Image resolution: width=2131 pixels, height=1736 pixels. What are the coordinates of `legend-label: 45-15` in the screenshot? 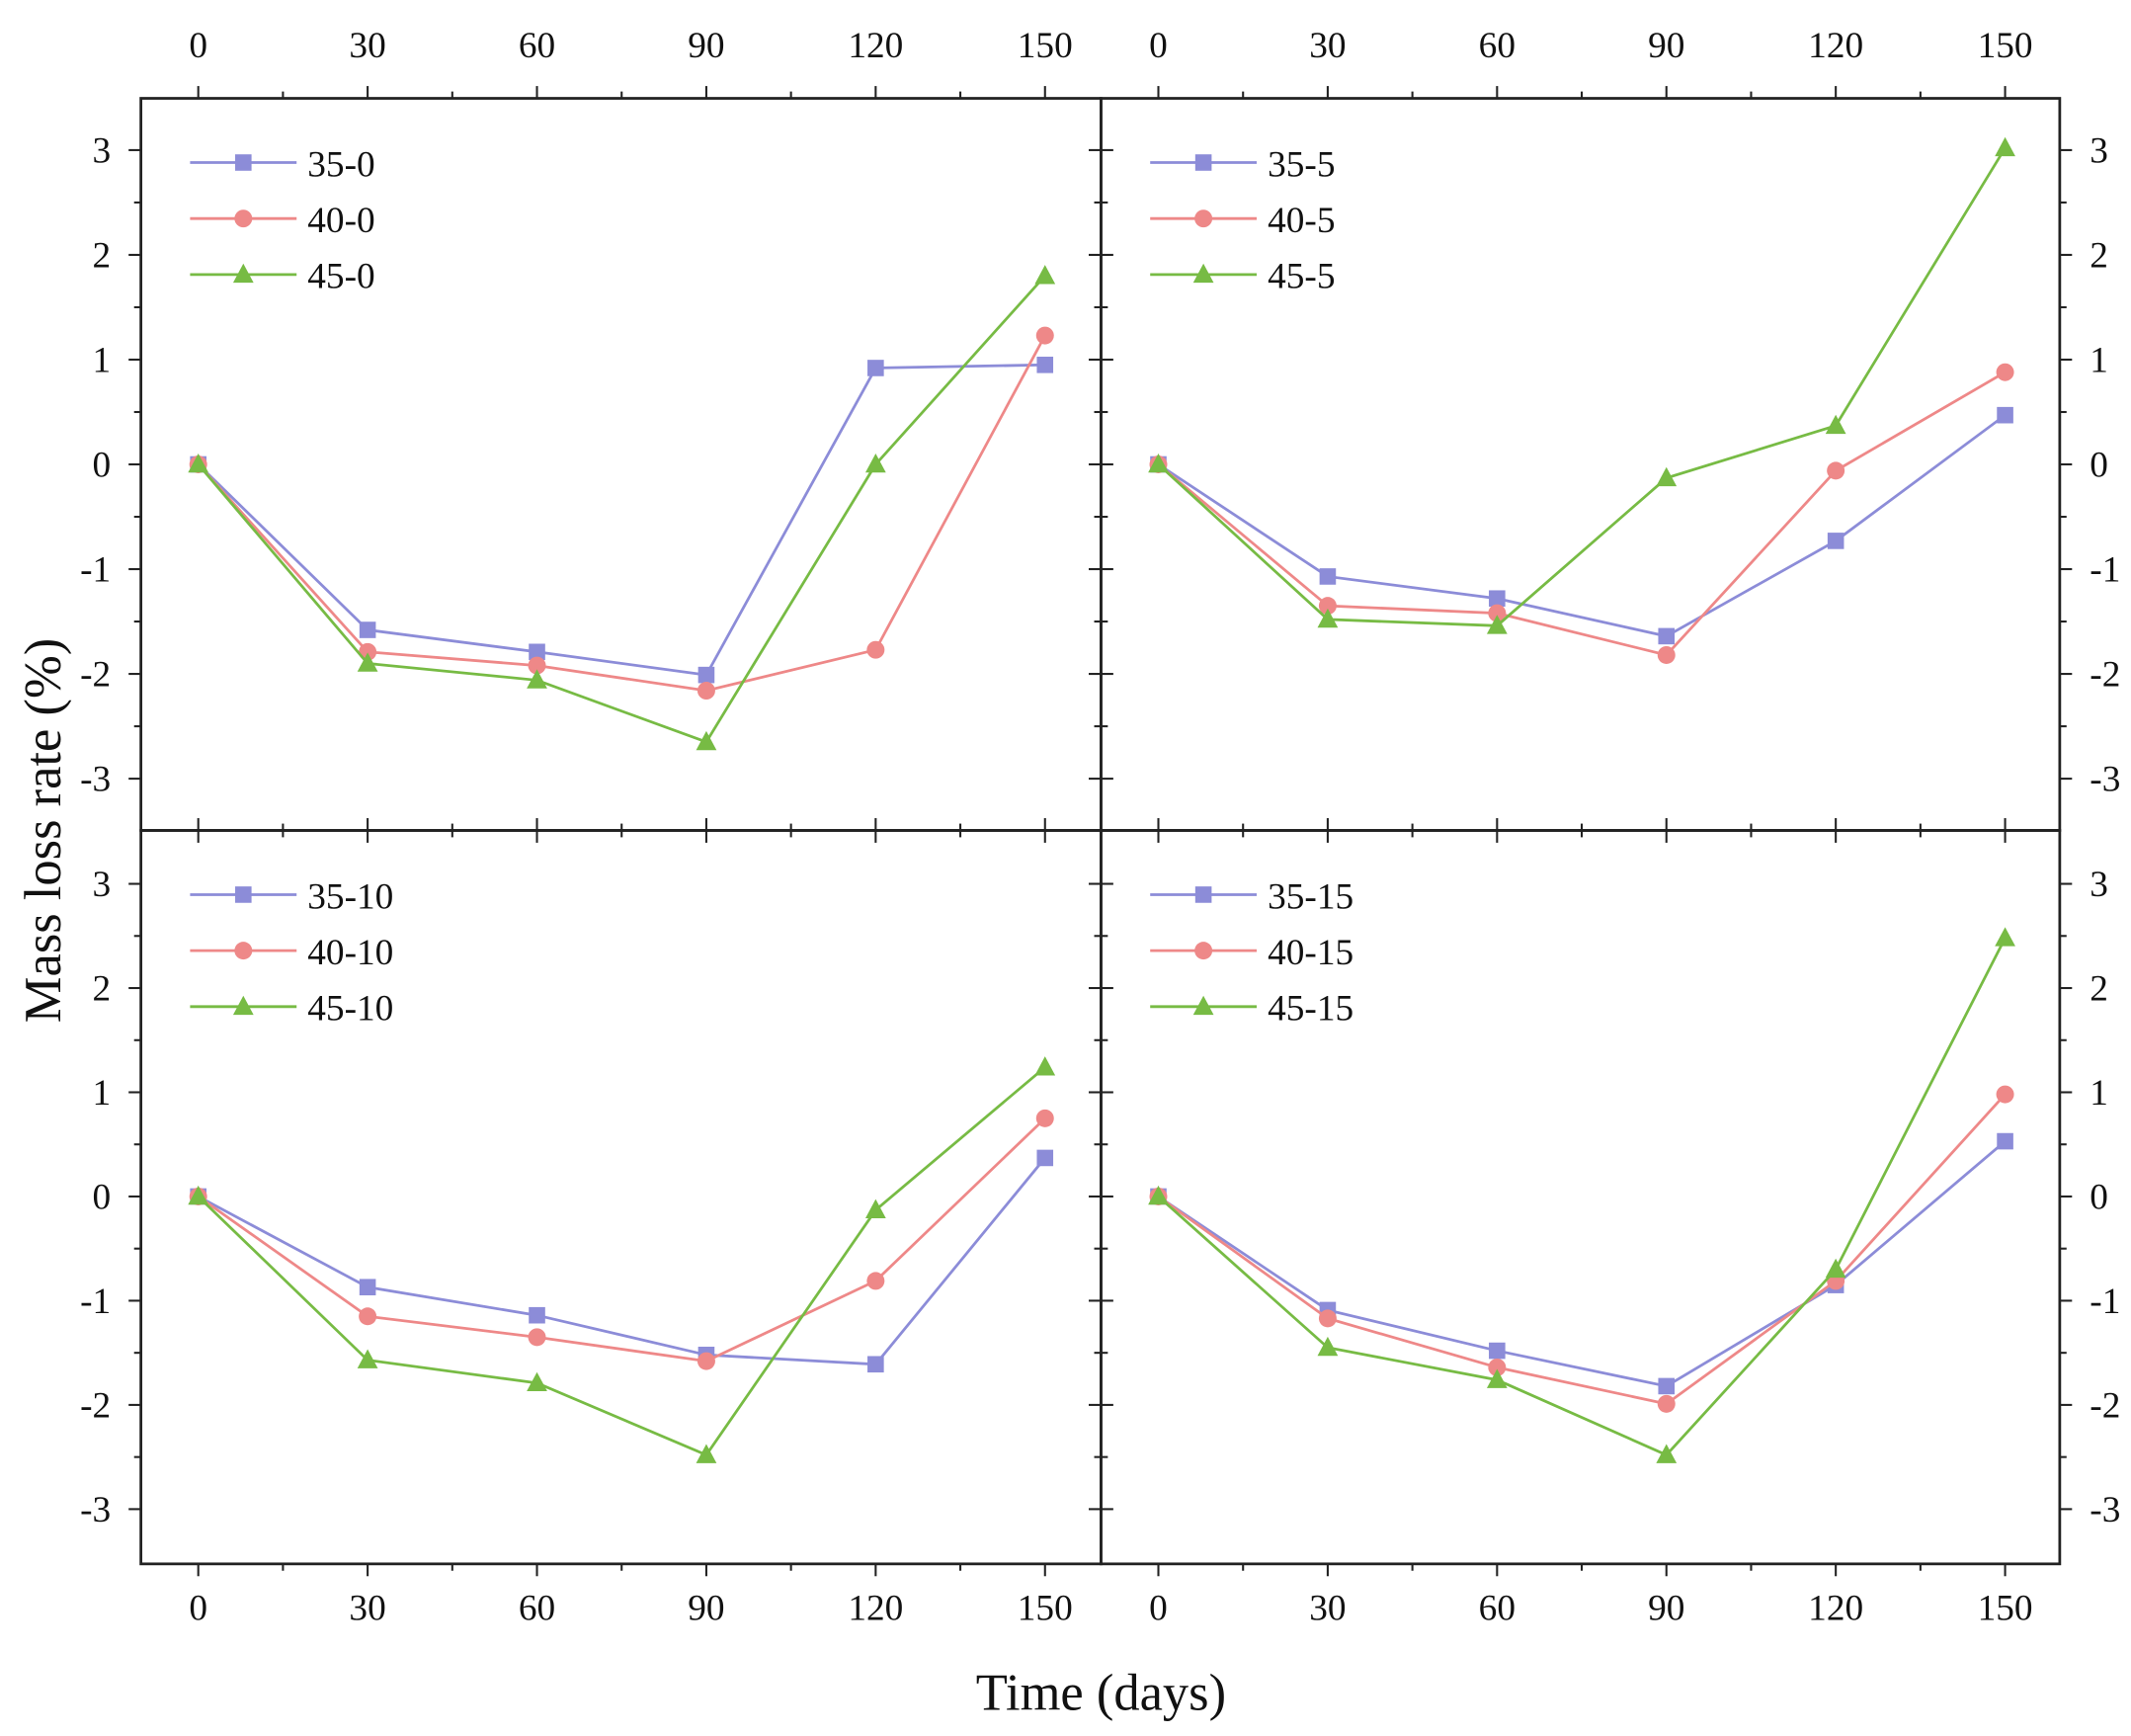 It's located at (1310, 1010).